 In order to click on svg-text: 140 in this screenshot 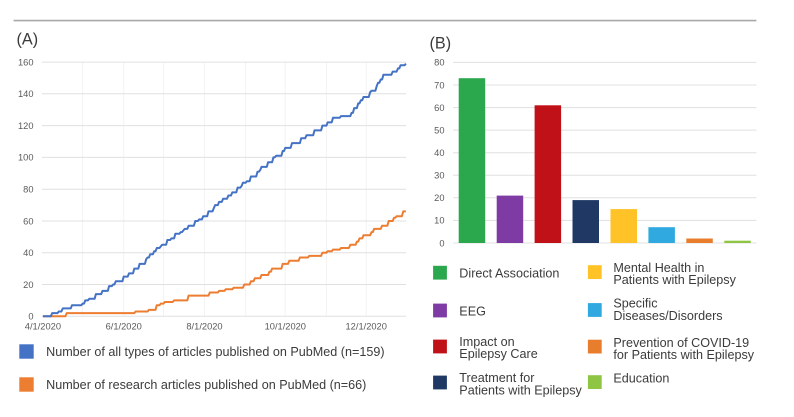, I will do `click(26, 94)`.